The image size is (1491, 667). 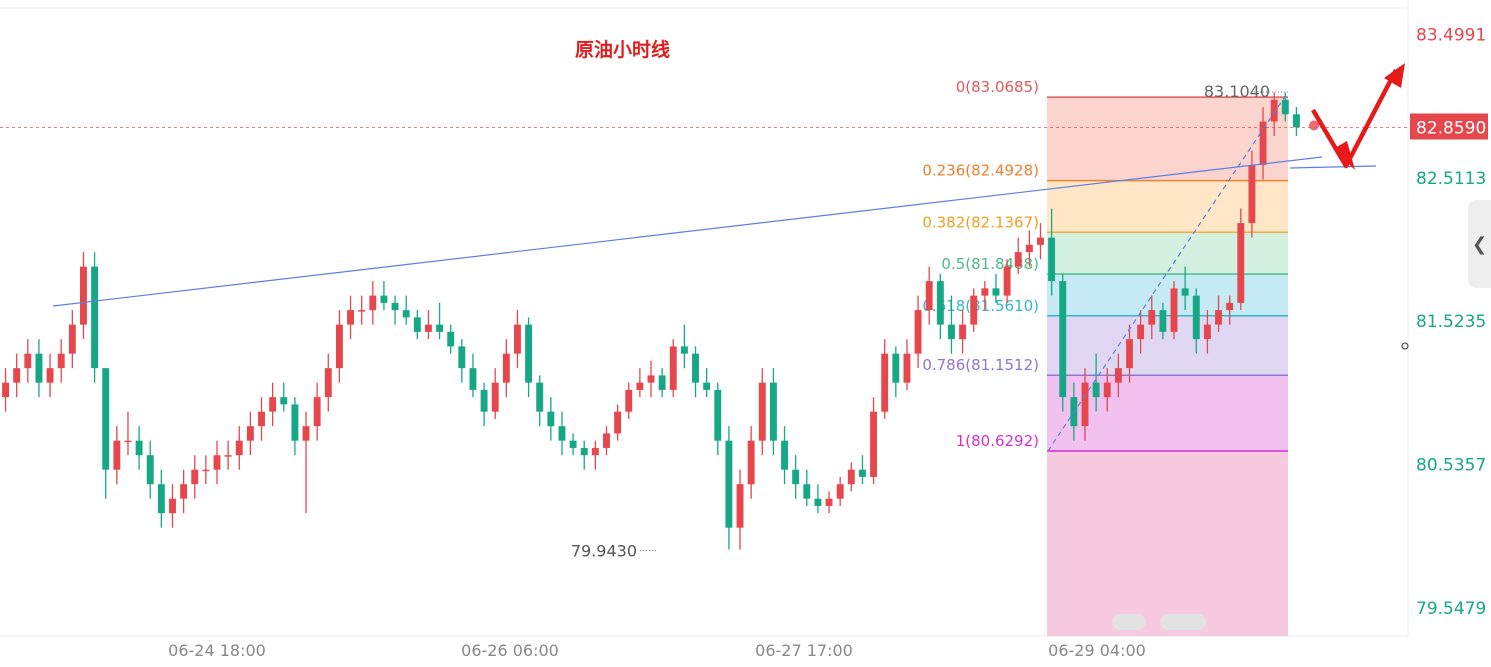 I want to click on last-price-dot, so click(x=1314, y=125).